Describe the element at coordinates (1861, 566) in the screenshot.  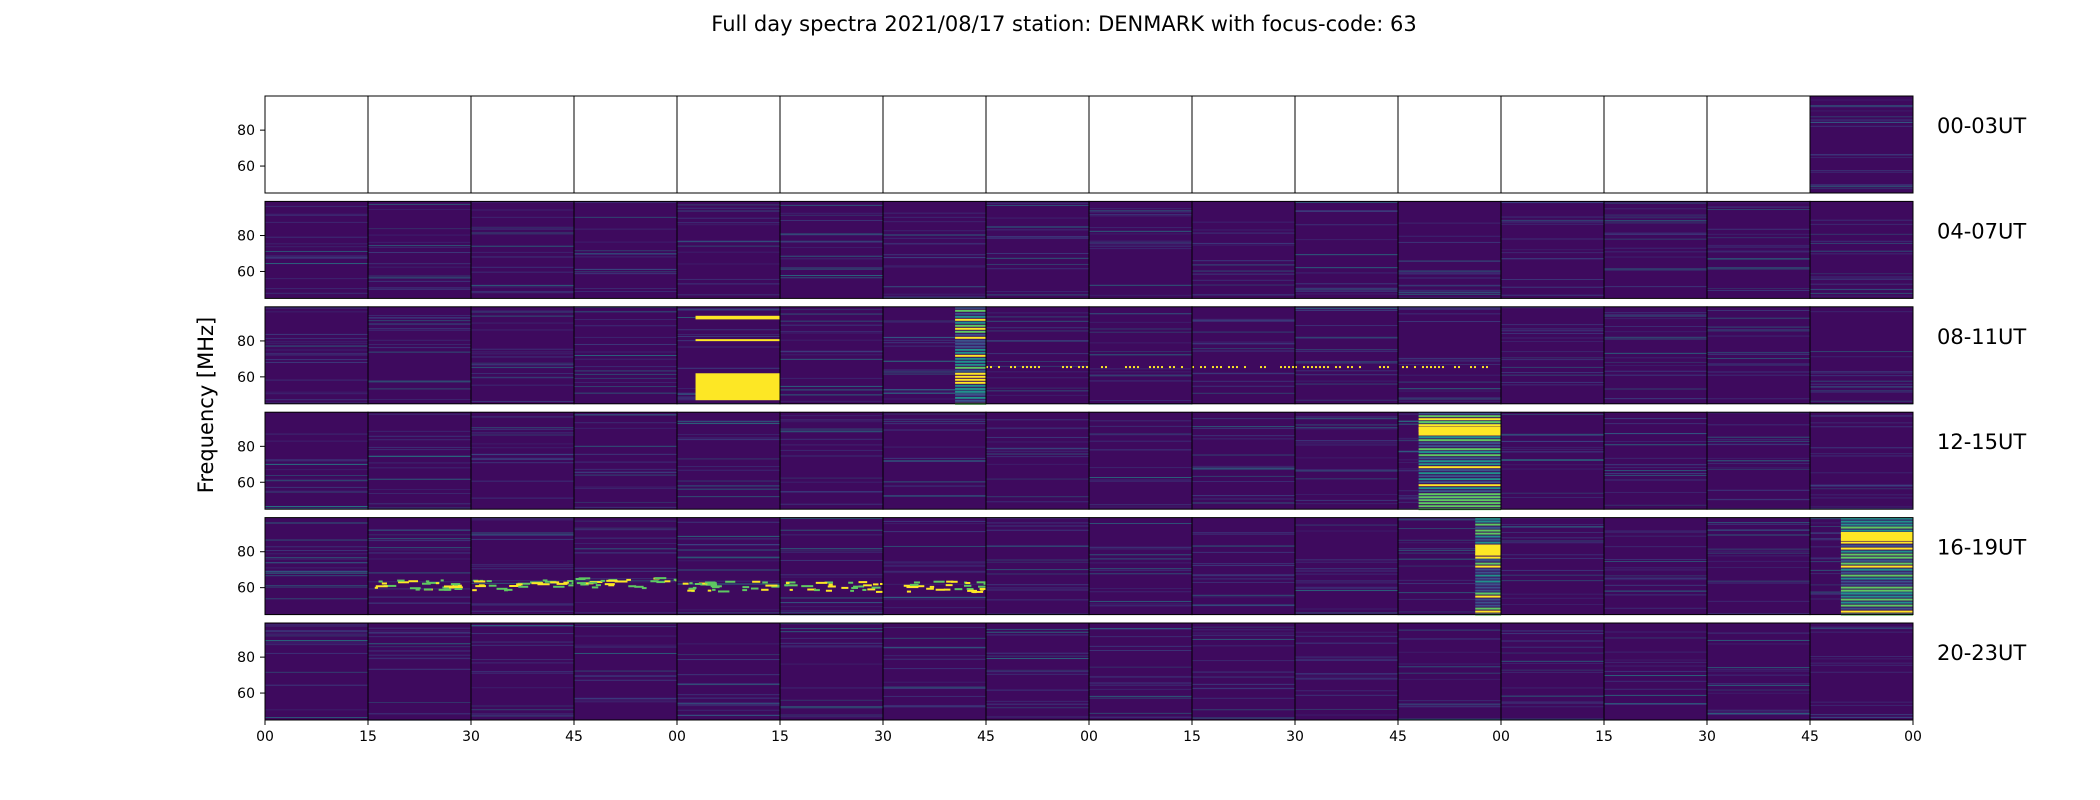
I see `panel-border` at that location.